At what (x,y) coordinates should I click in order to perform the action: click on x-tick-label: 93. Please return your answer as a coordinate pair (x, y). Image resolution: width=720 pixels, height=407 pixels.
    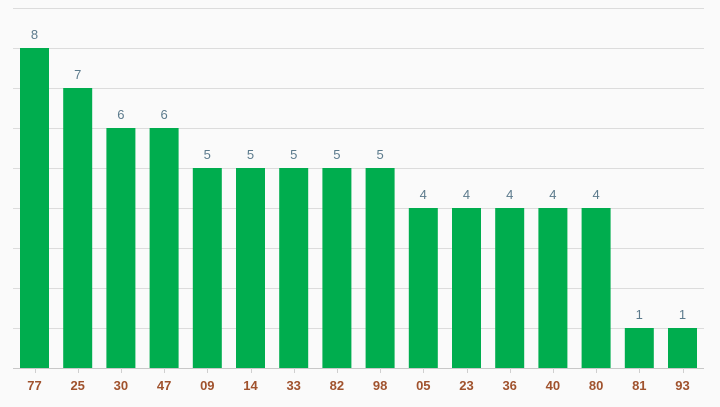
    Looking at the image, I should click on (682, 385).